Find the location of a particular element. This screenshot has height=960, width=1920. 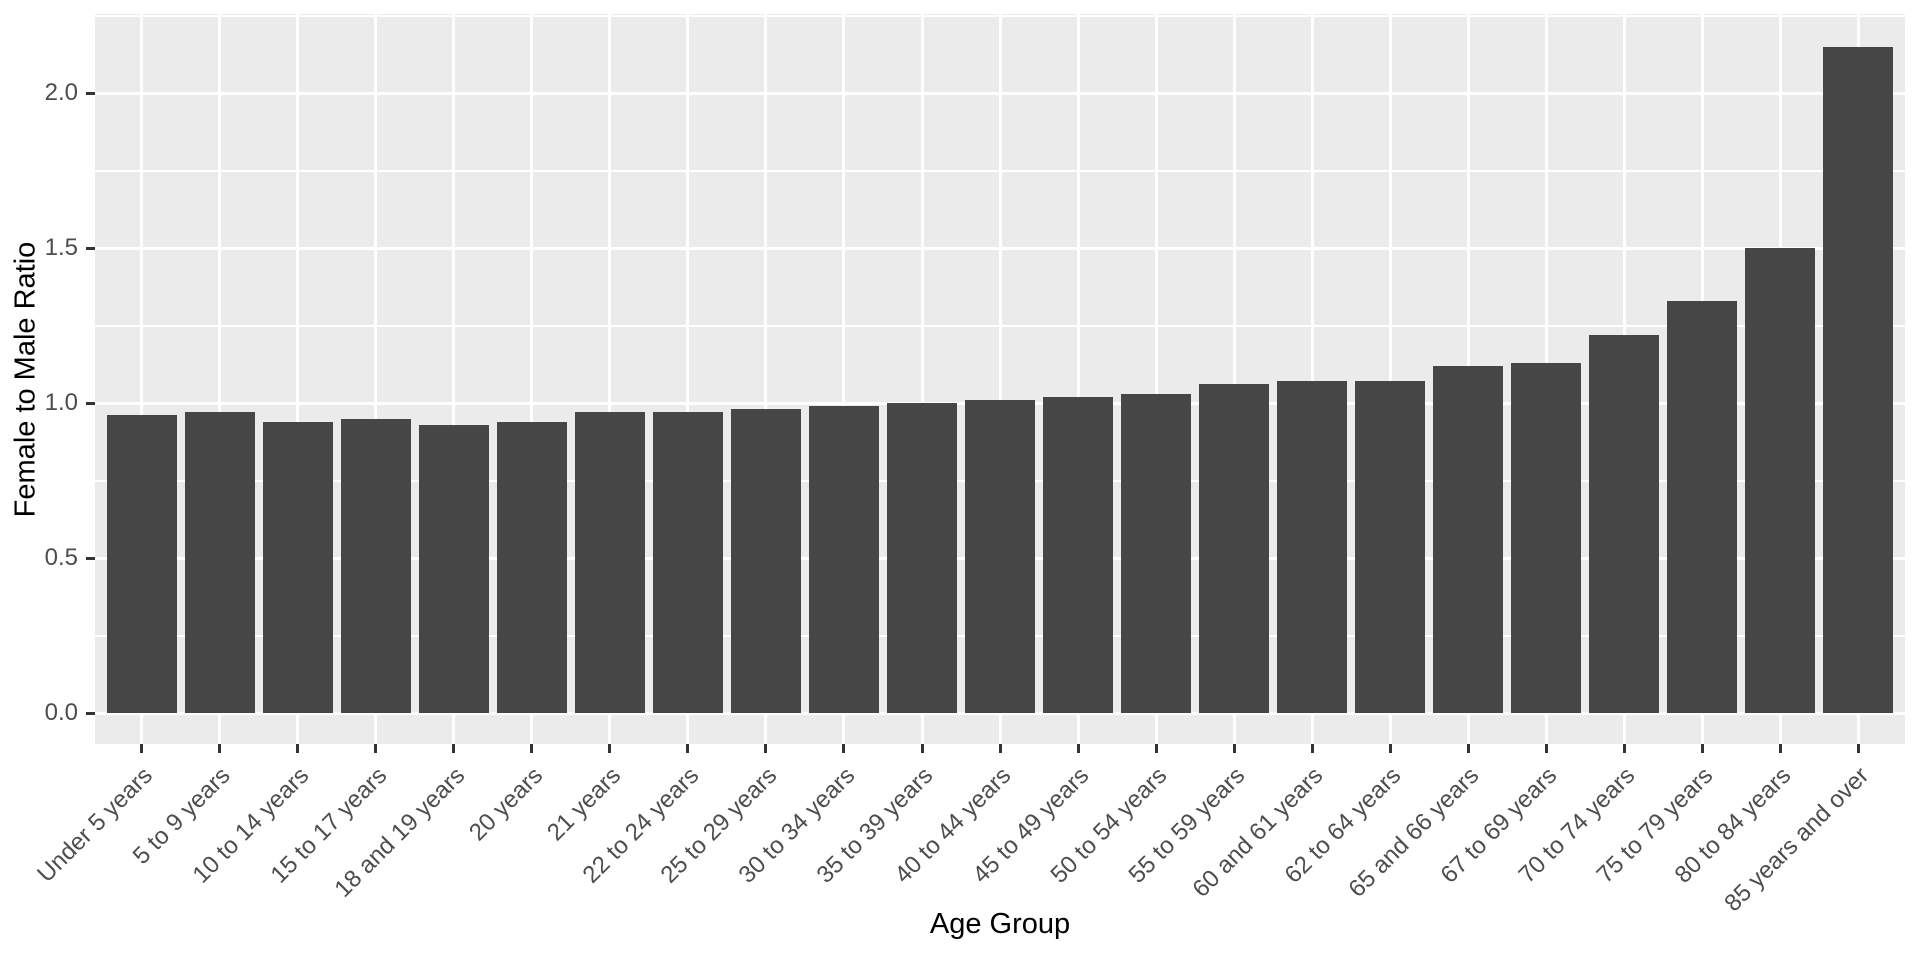

bar-50-to-54-years is located at coordinates (1156, 553).